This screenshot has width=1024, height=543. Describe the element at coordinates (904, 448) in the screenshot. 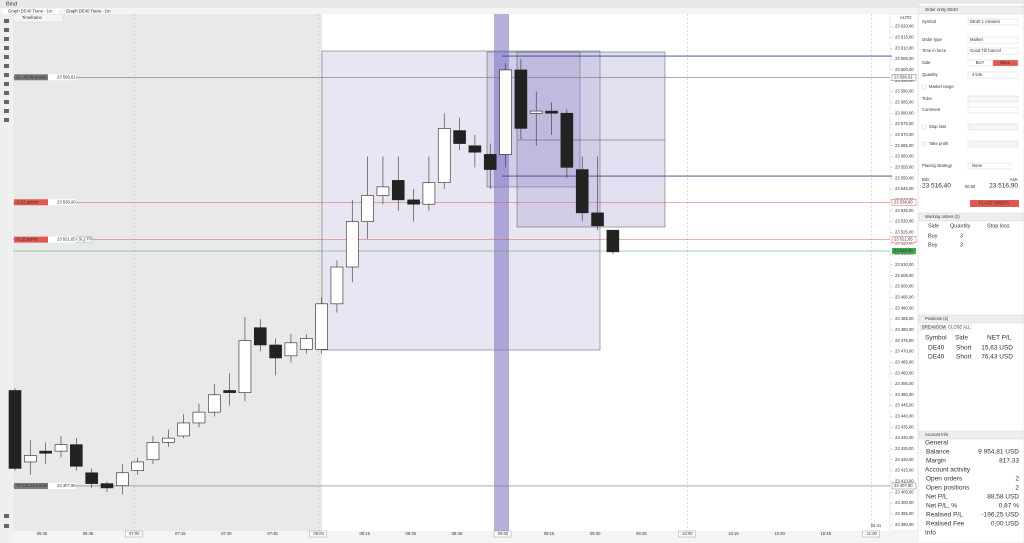

I see `y-tick-label: 23 425,00` at that location.